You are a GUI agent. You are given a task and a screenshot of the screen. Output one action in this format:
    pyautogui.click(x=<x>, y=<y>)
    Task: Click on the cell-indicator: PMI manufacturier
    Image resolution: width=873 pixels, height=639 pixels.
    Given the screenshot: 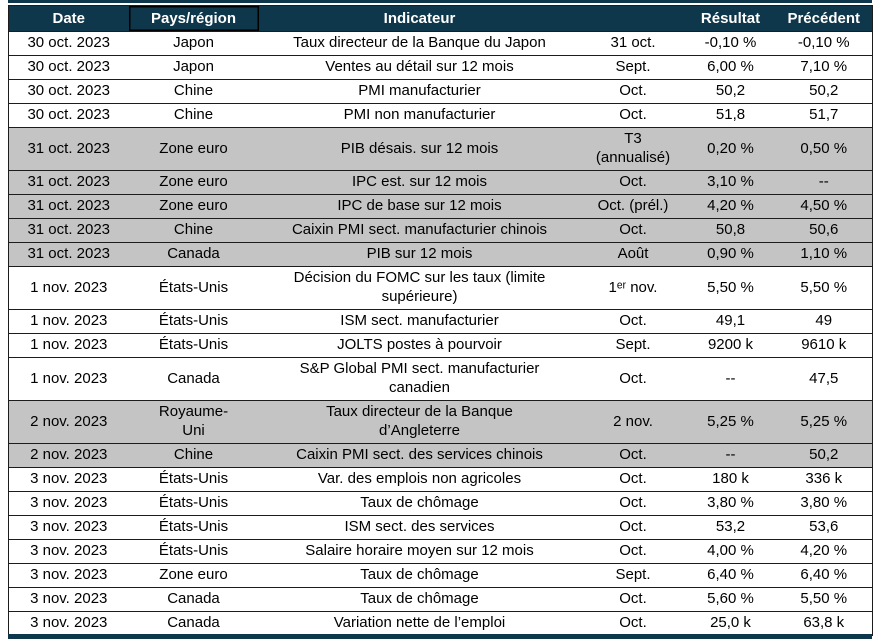 What is the action you would take?
    pyautogui.click(x=419, y=91)
    